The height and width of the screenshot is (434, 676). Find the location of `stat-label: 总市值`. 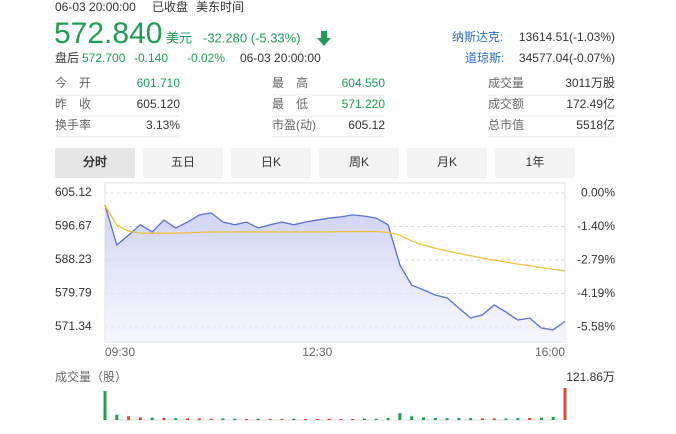

stat-label: 总市值 is located at coordinates (506, 124).